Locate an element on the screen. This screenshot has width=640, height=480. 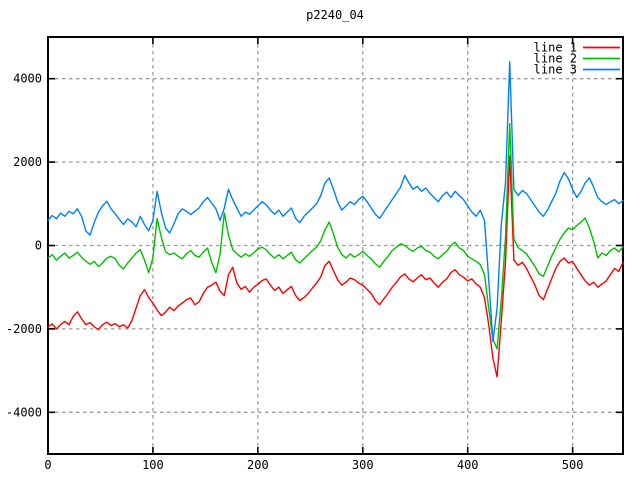
legend-label-1: line 1 is located at coordinates (555, 48).